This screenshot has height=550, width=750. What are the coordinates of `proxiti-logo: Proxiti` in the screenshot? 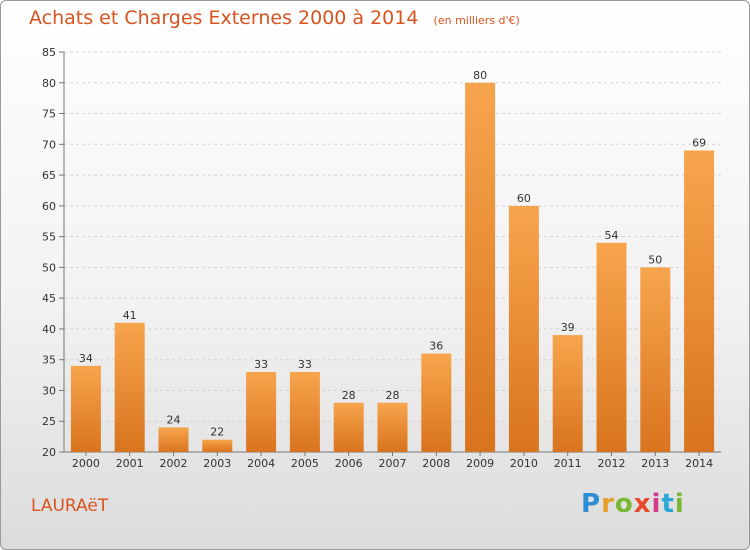 It's located at (633, 504).